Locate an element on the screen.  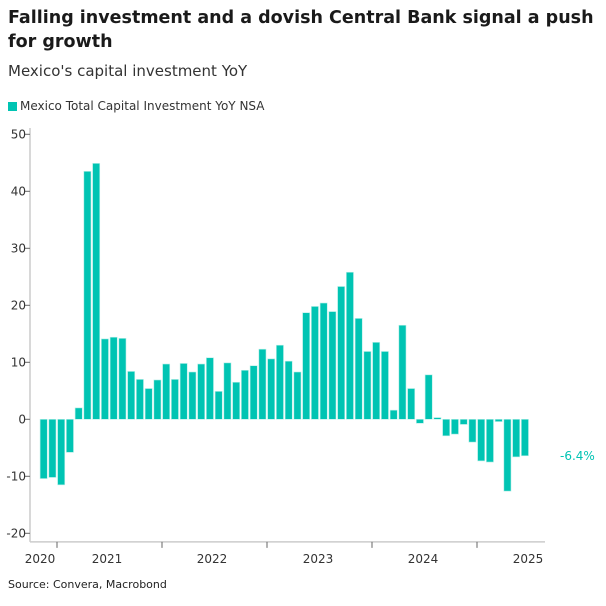
x-tick-label: 2023 is located at coordinates (318, 559).